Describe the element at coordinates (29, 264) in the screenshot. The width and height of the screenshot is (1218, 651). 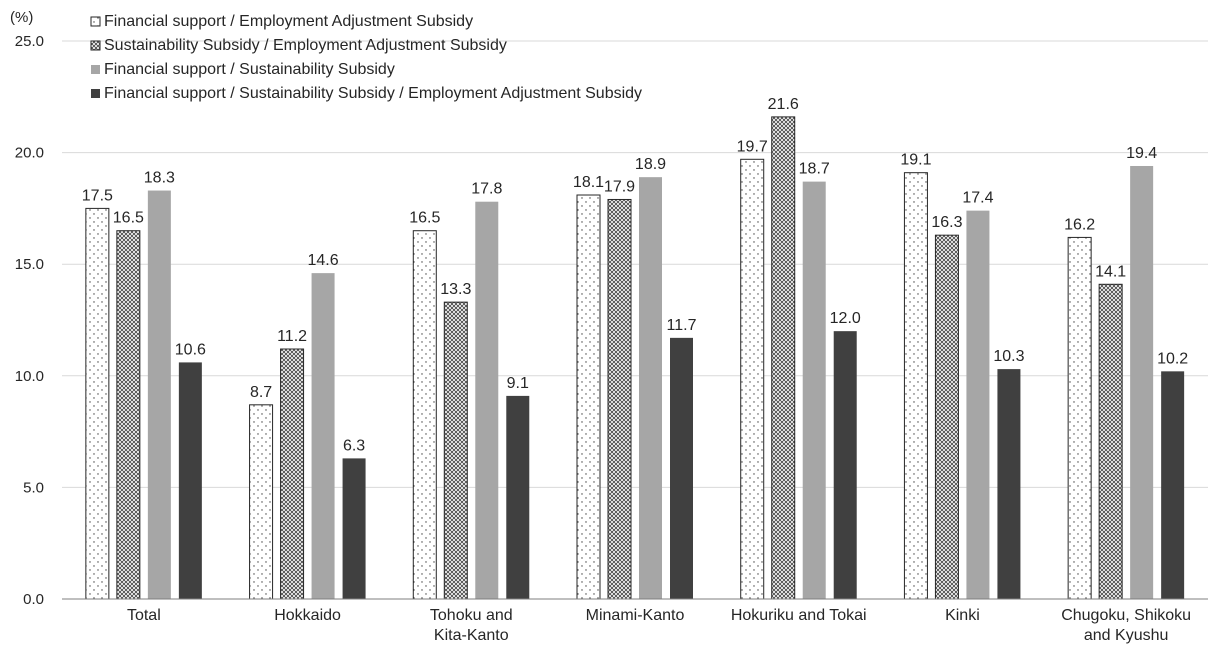
I see `y-tick-label: 15.0` at that location.